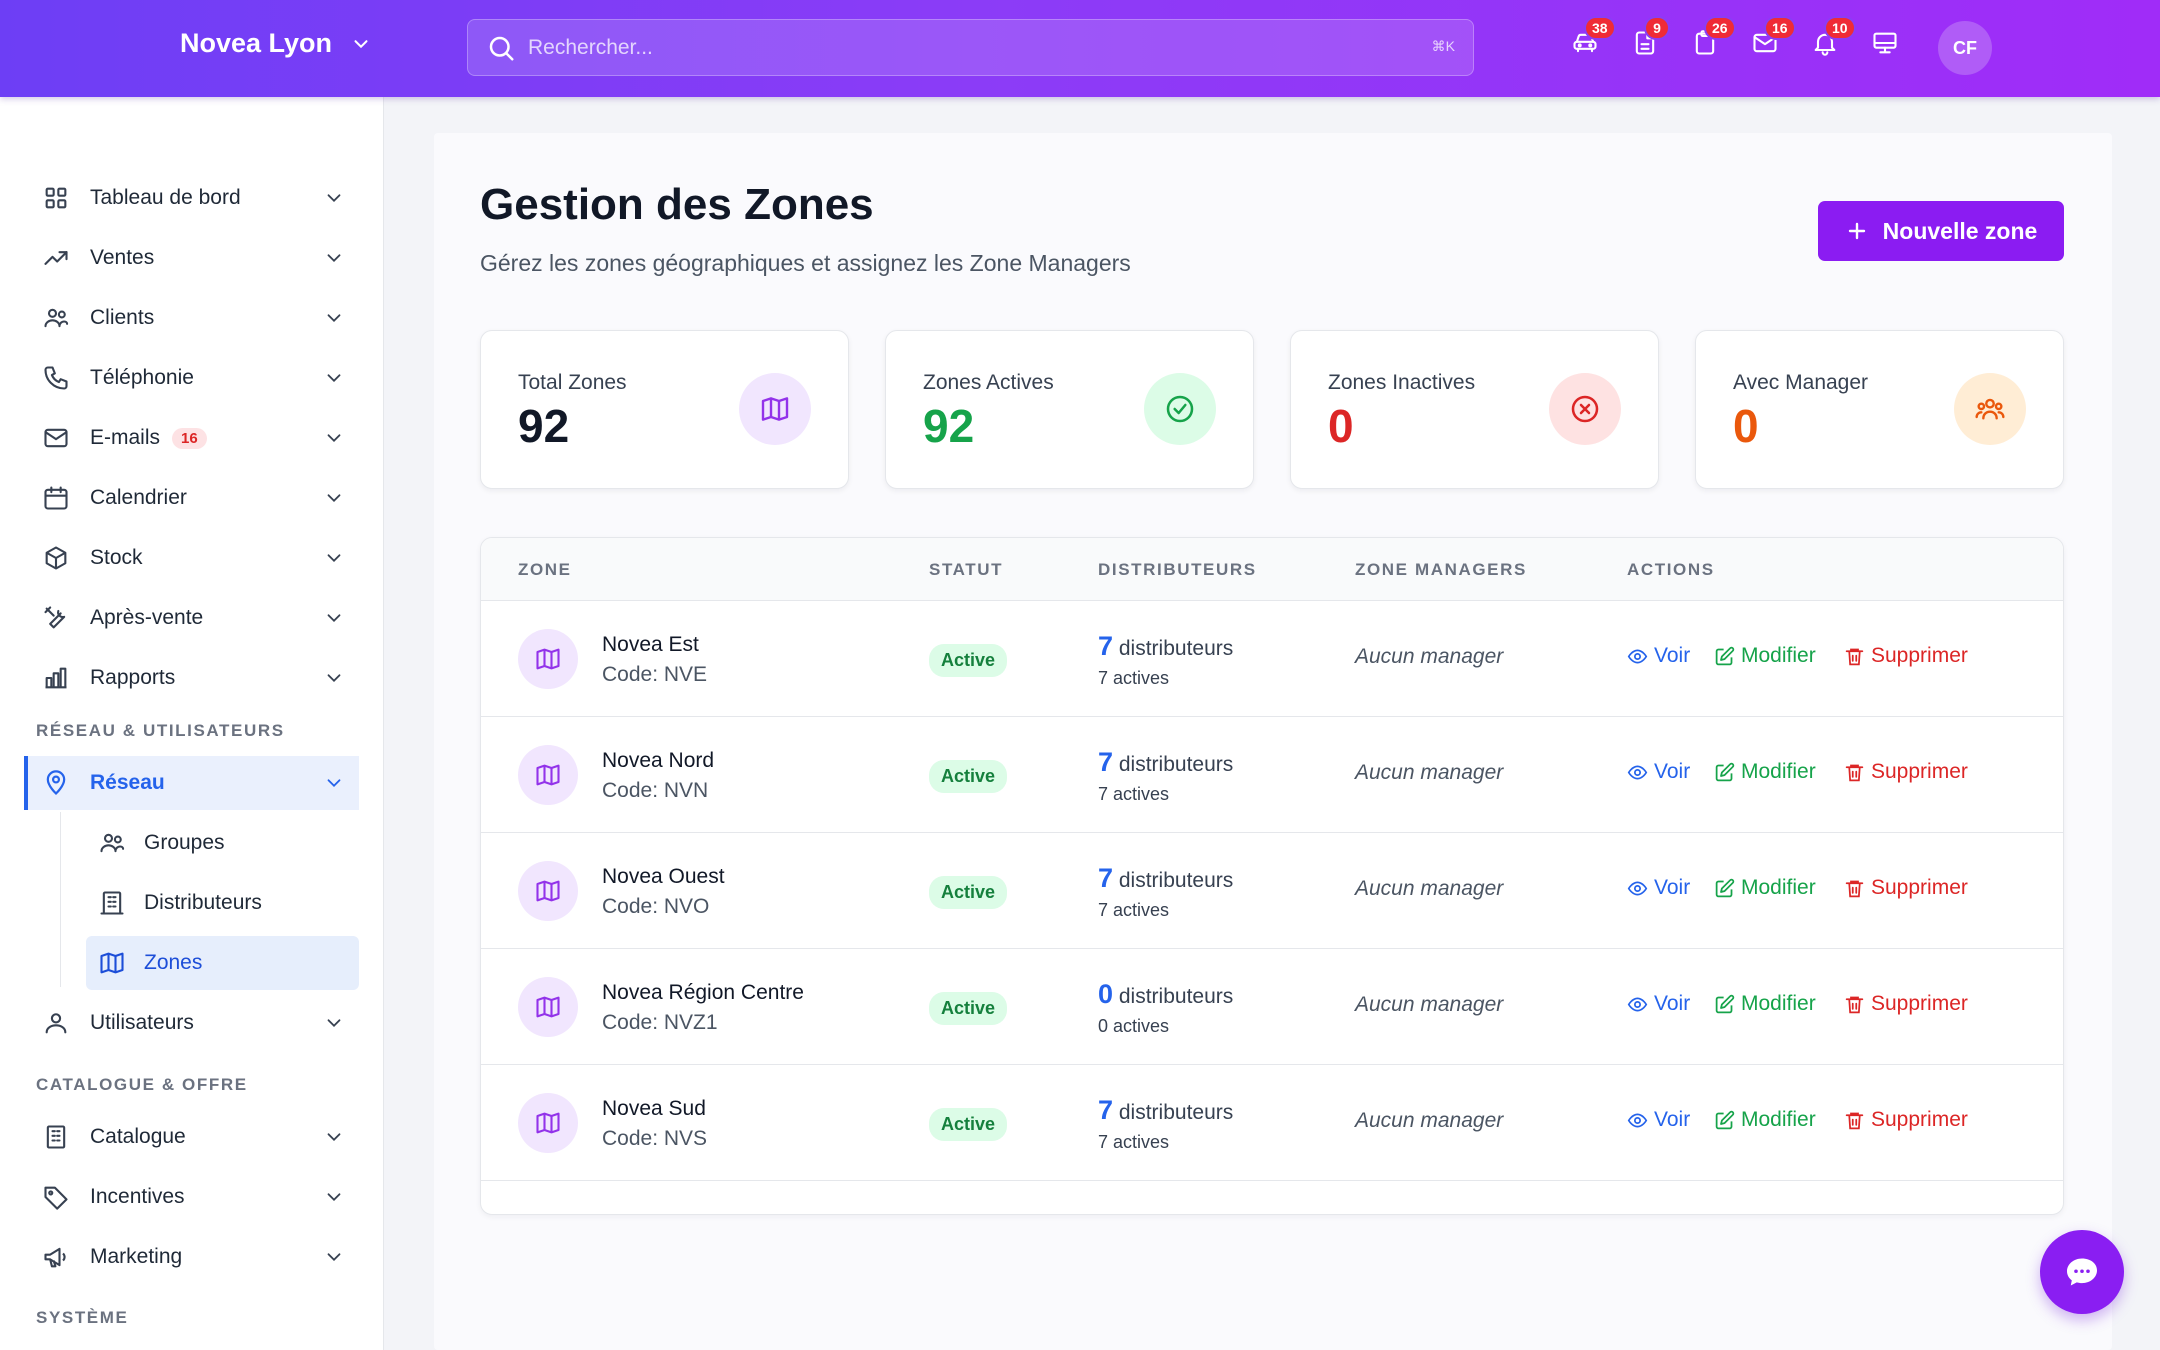 The image size is (2160, 1350). I want to click on zone-manager: Aucun manager, so click(1429, 772).